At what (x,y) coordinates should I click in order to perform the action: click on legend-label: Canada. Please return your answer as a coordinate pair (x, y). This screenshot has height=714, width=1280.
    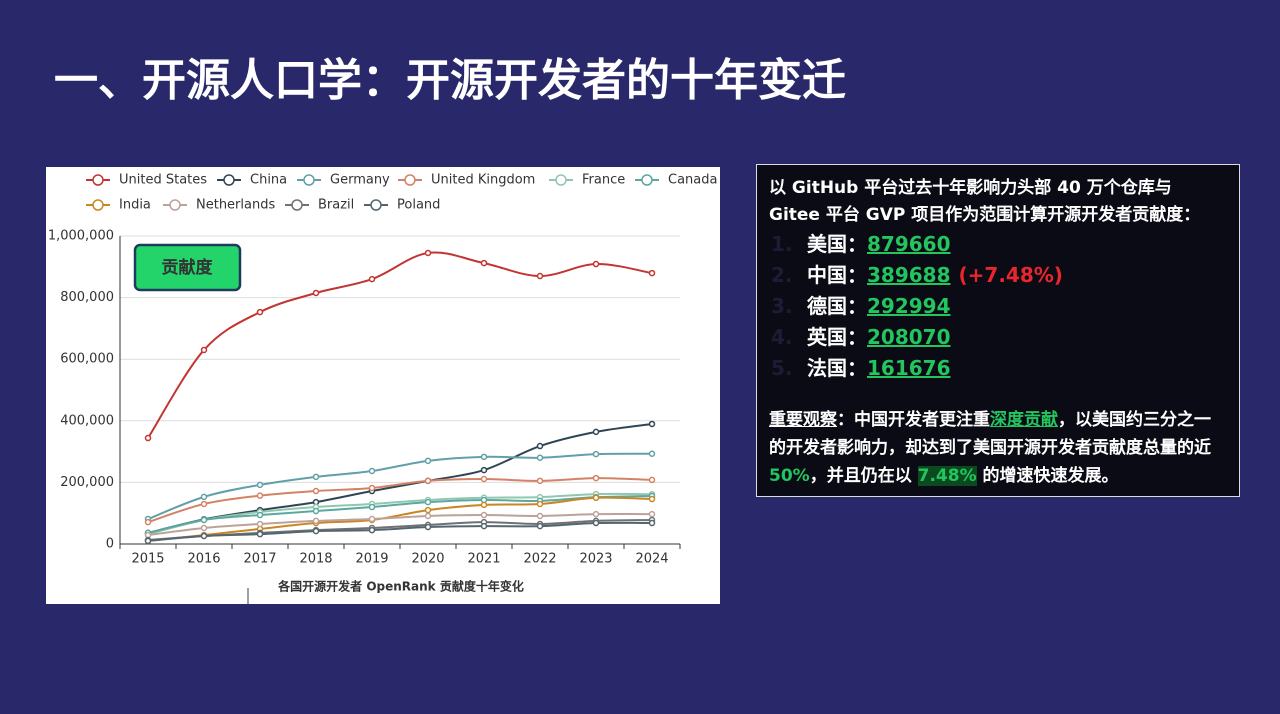
    Looking at the image, I should click on (692, 180).